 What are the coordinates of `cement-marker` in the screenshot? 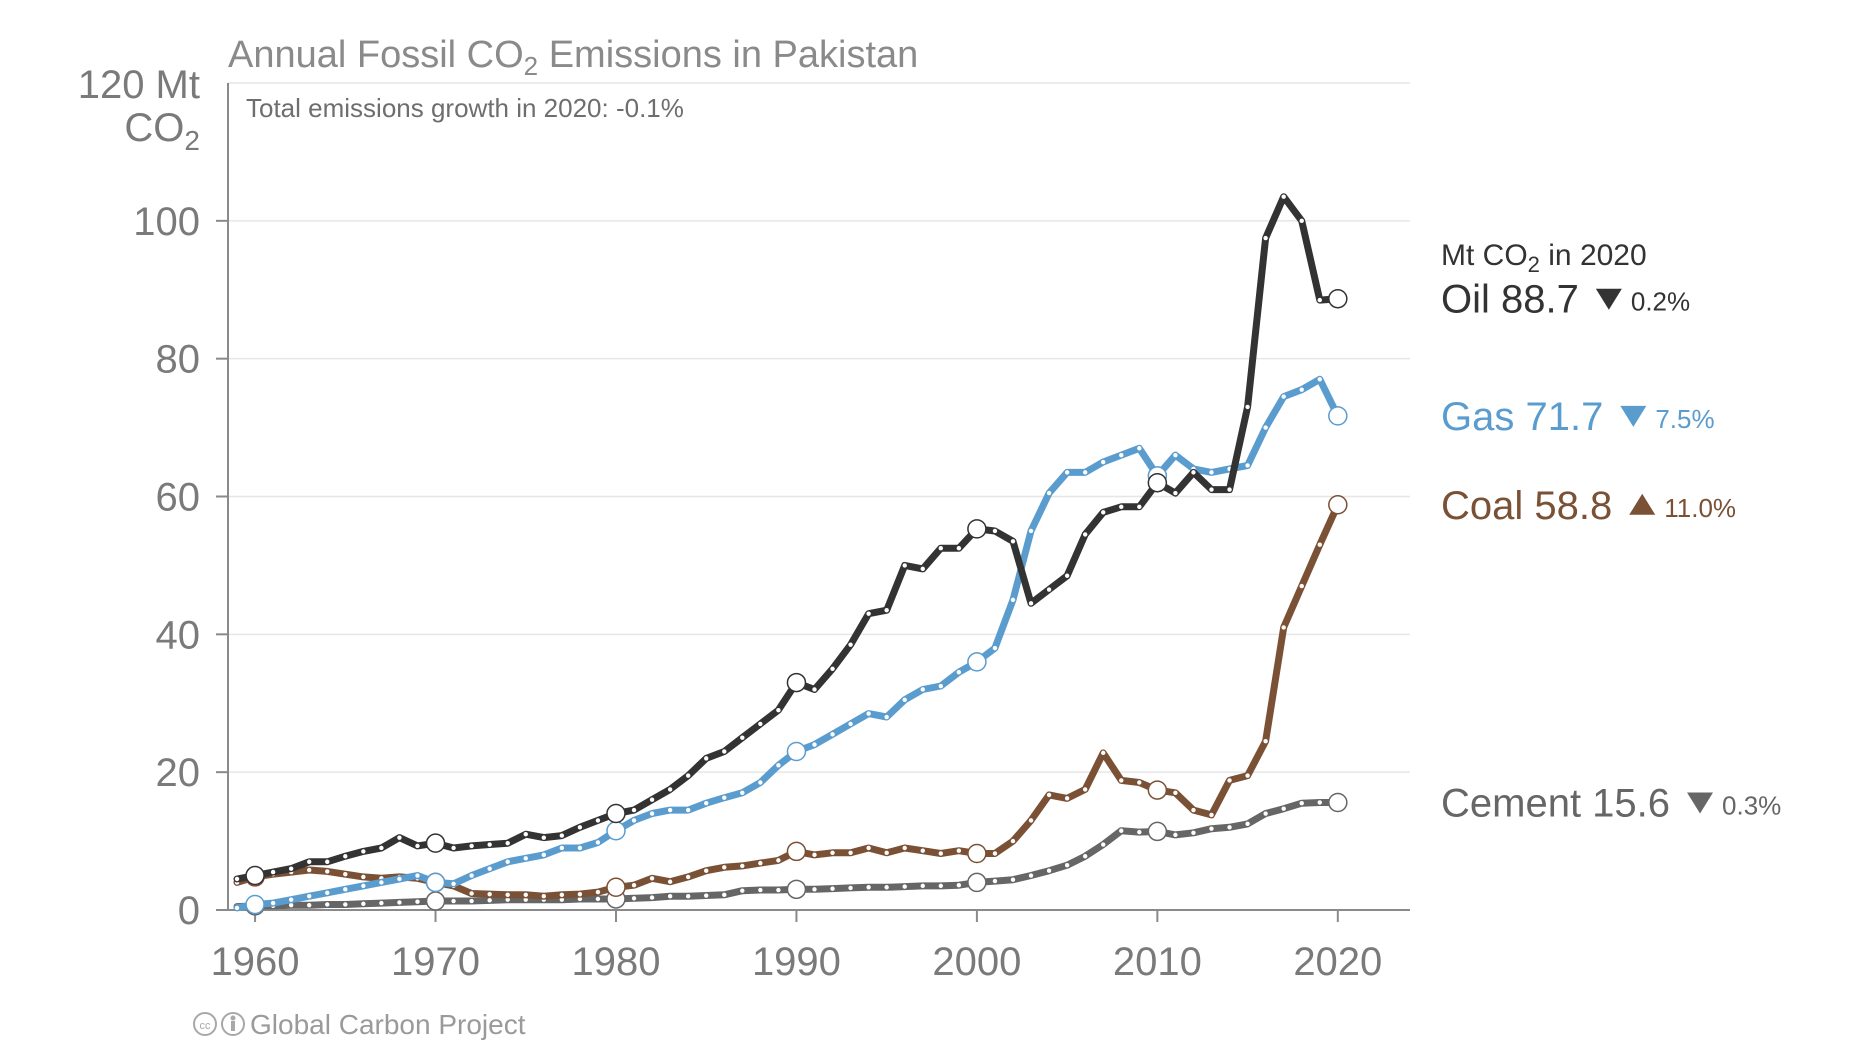 It's located at (977, 882).